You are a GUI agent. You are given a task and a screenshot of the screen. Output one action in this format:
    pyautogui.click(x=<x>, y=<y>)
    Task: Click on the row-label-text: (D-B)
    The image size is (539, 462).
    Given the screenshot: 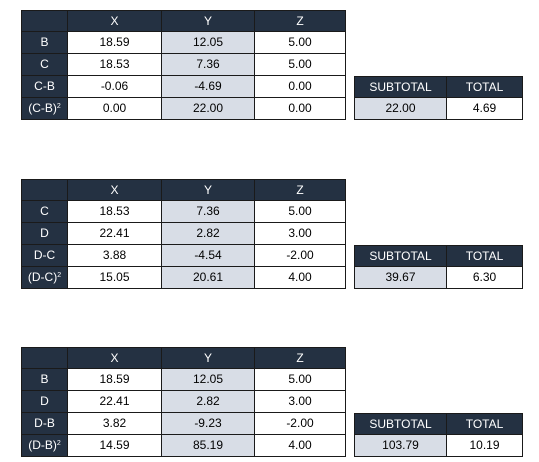 What is the action you would take?
    pyautogui.click(x=42, y=445)
    